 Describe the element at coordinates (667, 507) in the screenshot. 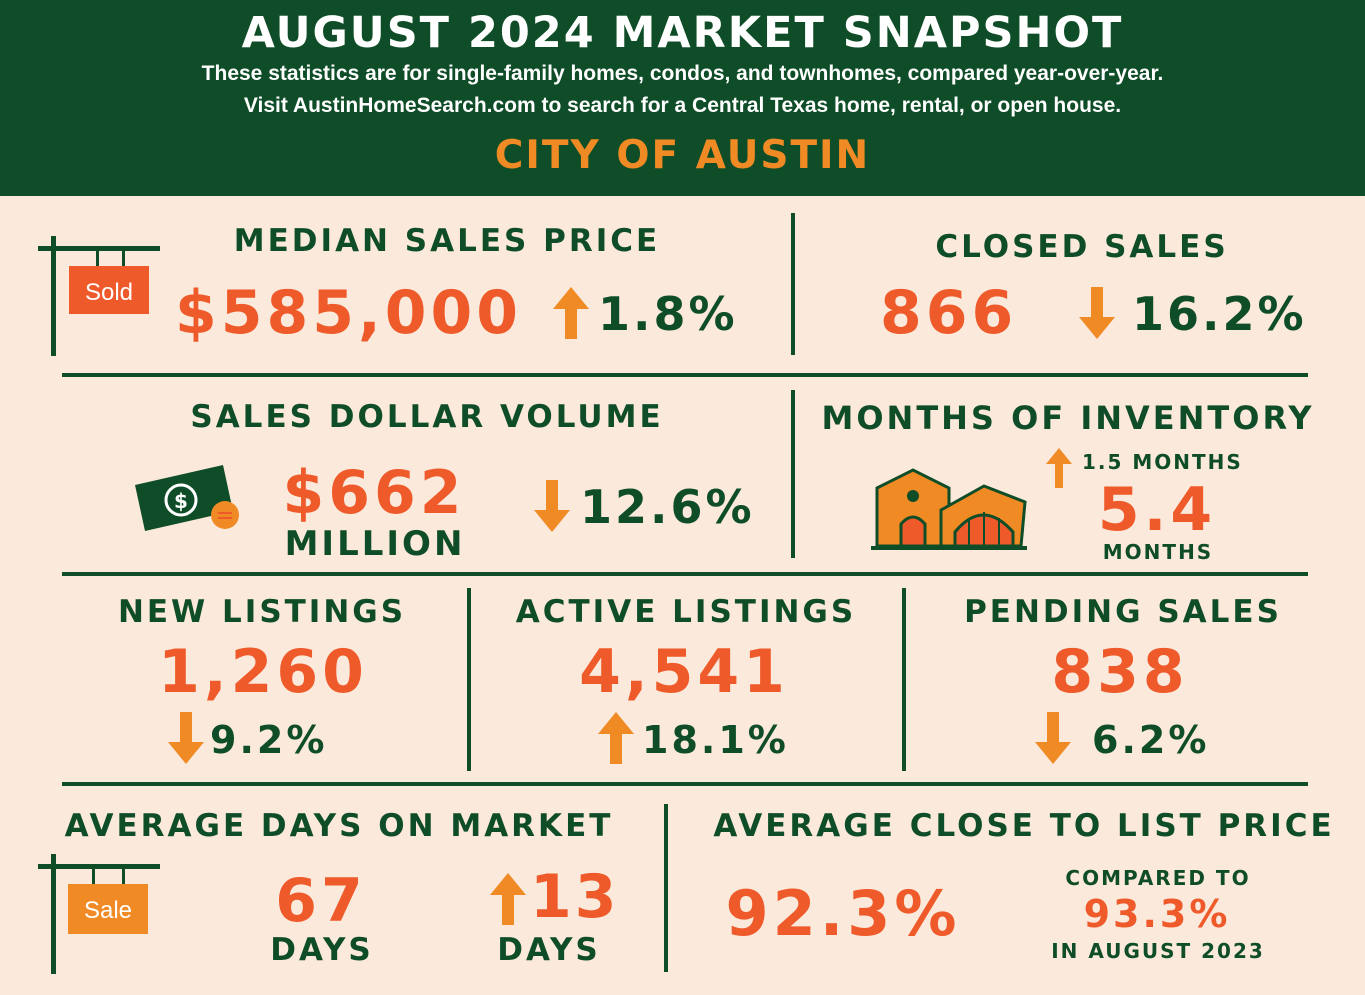

I see `sales-dollar-volume-change: 12.6%` at that location.